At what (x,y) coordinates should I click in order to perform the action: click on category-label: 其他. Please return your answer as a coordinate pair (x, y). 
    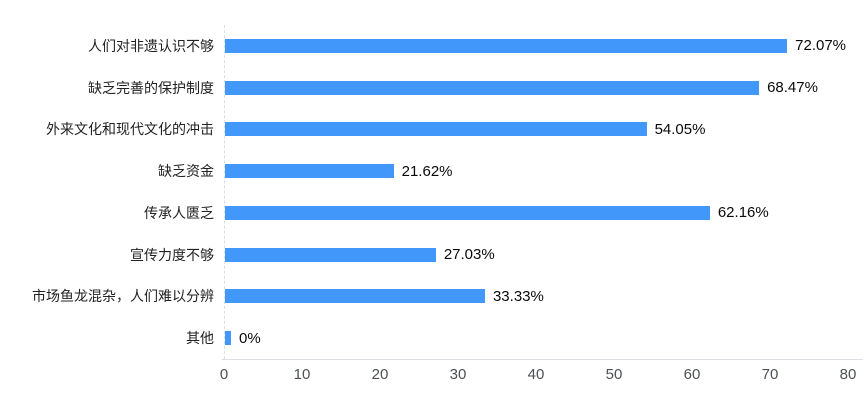
    Looking at the image, I should click on (200, 338).